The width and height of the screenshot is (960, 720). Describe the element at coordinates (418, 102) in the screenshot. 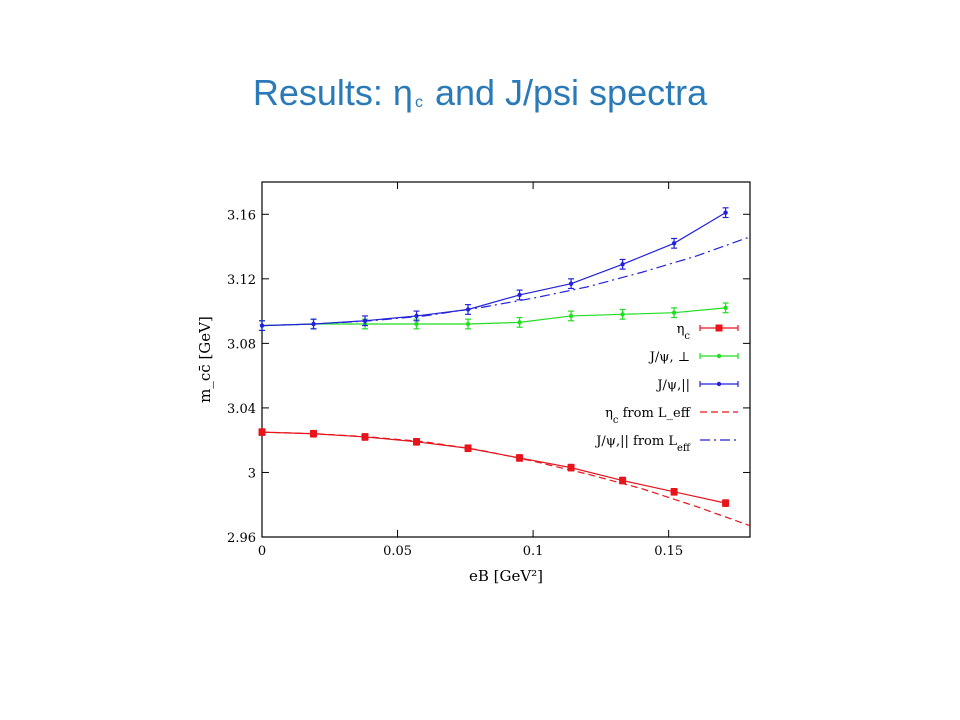

I see `slide-title-subscript: c` at that location.